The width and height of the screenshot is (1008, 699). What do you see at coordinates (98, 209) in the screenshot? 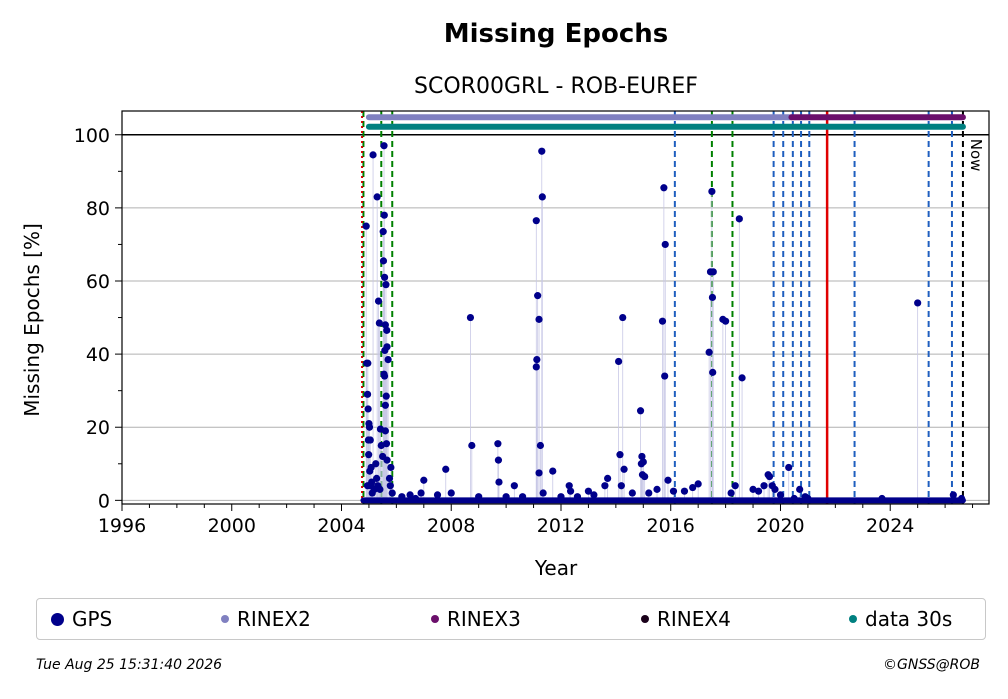
I see `y-tick-label-80: 80` at bounding box center [98, 209].